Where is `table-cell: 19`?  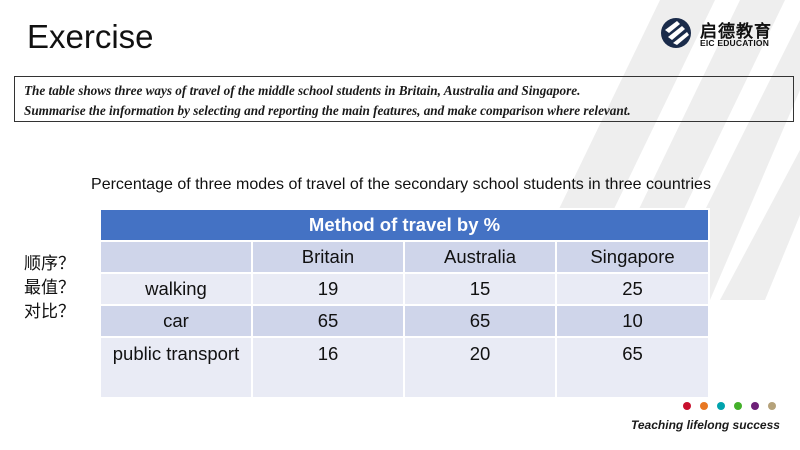 table-cell: 19 is located at coordinates (328, 289).